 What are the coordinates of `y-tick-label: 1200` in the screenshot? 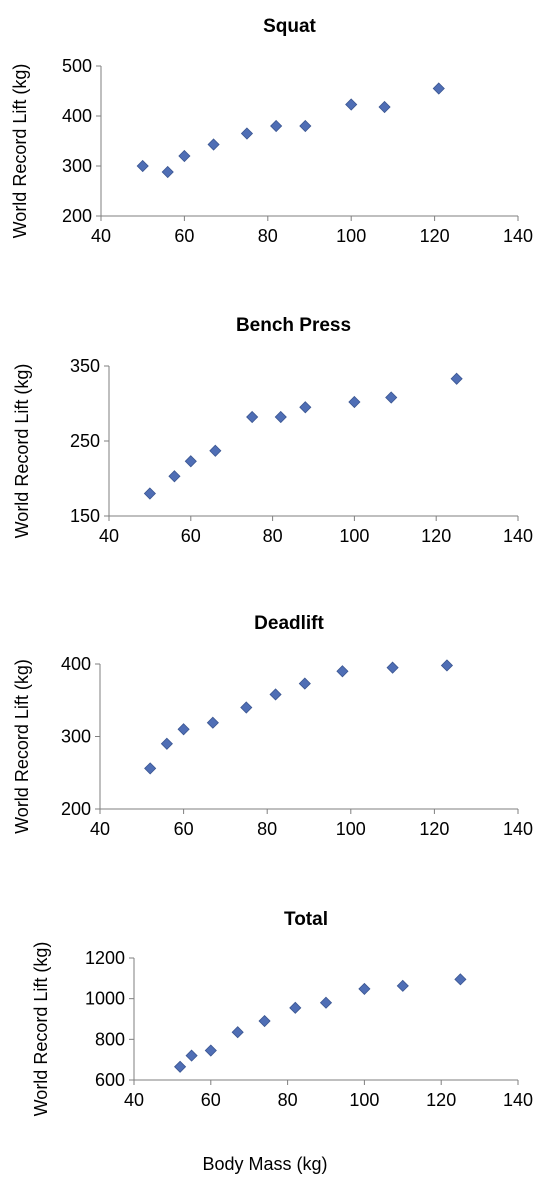 It's located at (105, 958).